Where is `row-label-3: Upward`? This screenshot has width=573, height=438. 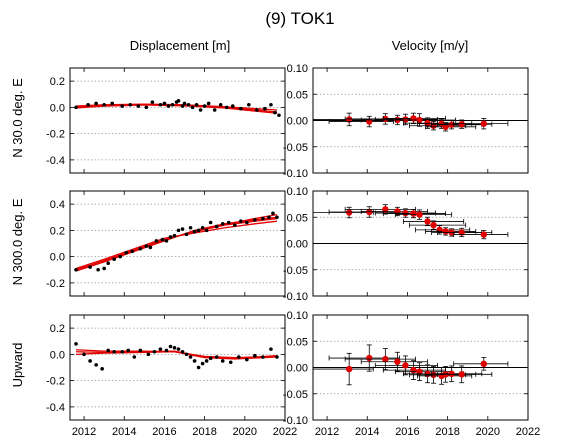 row-label-3: Upward is located at coordinates (17, 365).